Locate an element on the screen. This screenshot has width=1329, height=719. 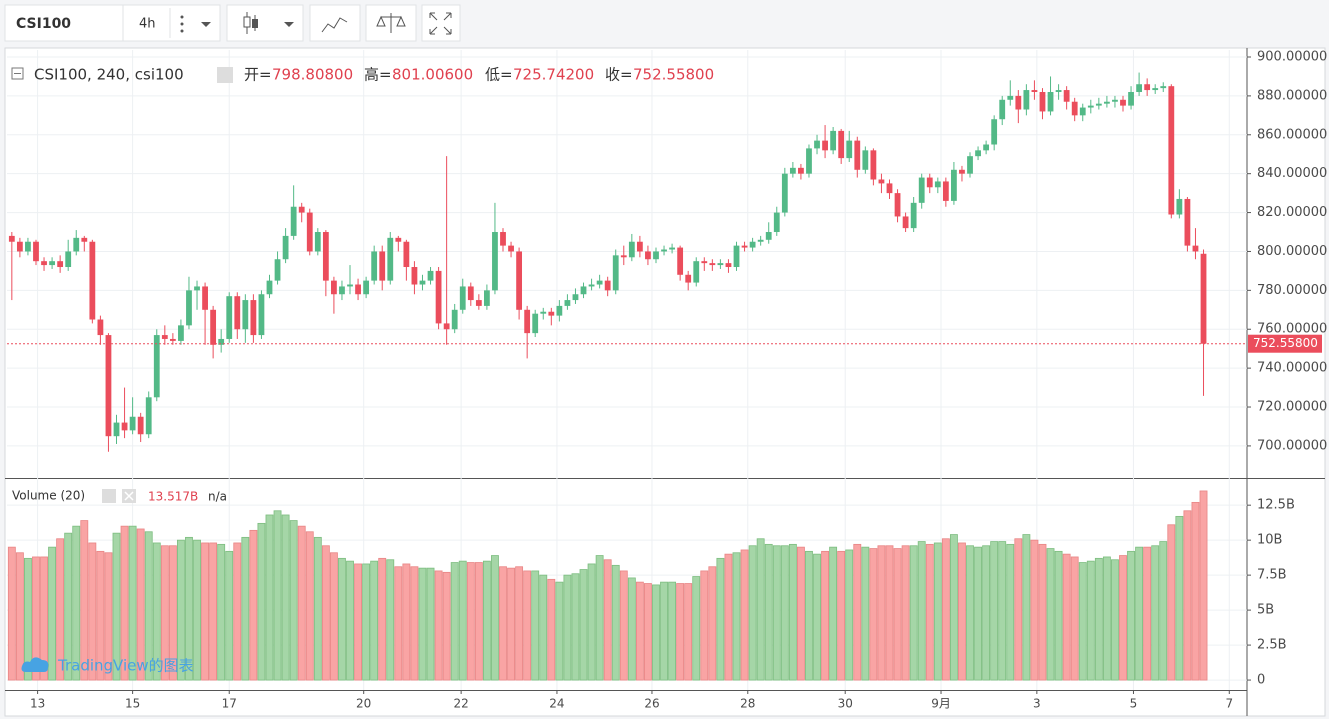
y-tick-label: 820.00000 is located at coordinates (1292, 212).